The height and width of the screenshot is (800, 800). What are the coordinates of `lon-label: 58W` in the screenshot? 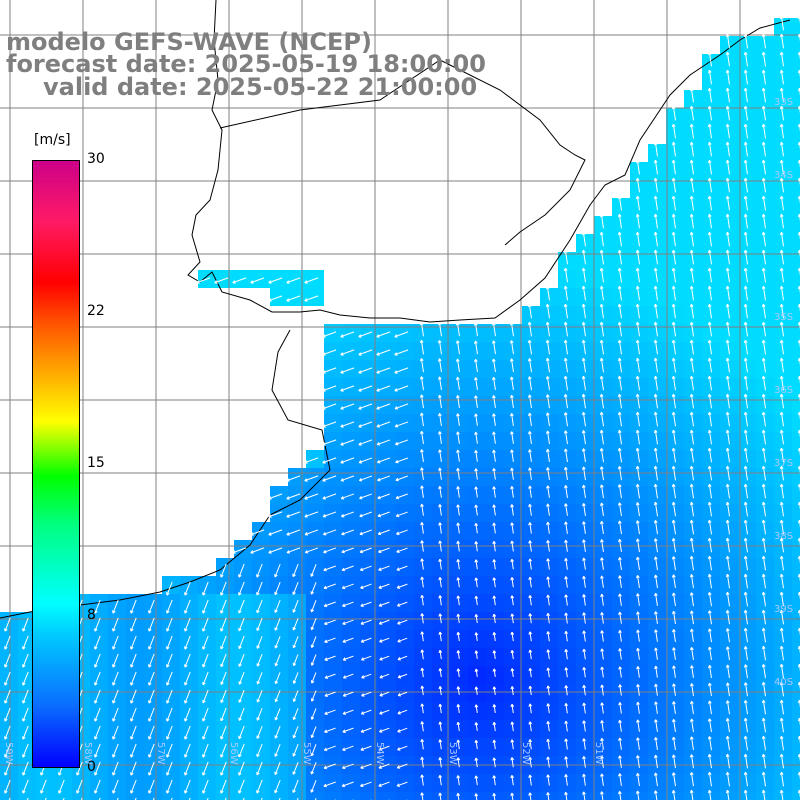 It's located at (87, 753).